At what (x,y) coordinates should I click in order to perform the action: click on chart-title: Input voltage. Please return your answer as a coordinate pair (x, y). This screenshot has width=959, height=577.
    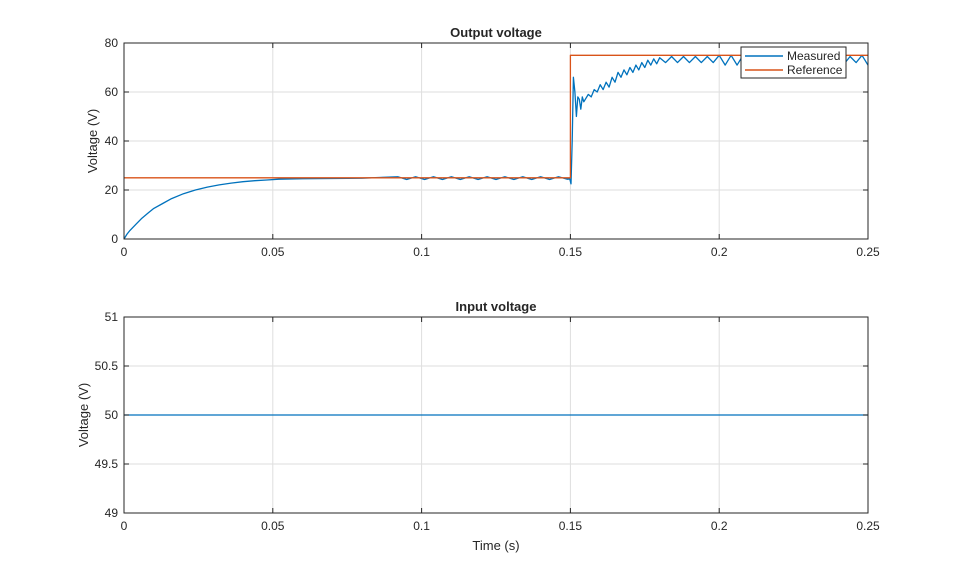
    Looking at the image, I should click on (496, 306).